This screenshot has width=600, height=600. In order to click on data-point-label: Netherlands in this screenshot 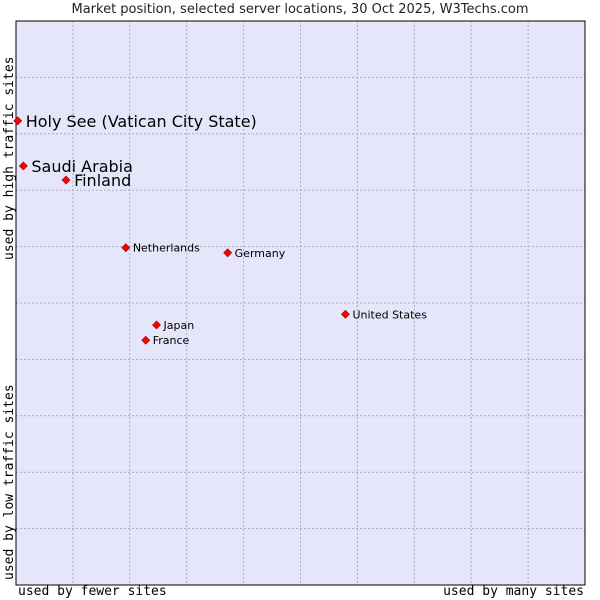, I will do `click(166, 248)`.